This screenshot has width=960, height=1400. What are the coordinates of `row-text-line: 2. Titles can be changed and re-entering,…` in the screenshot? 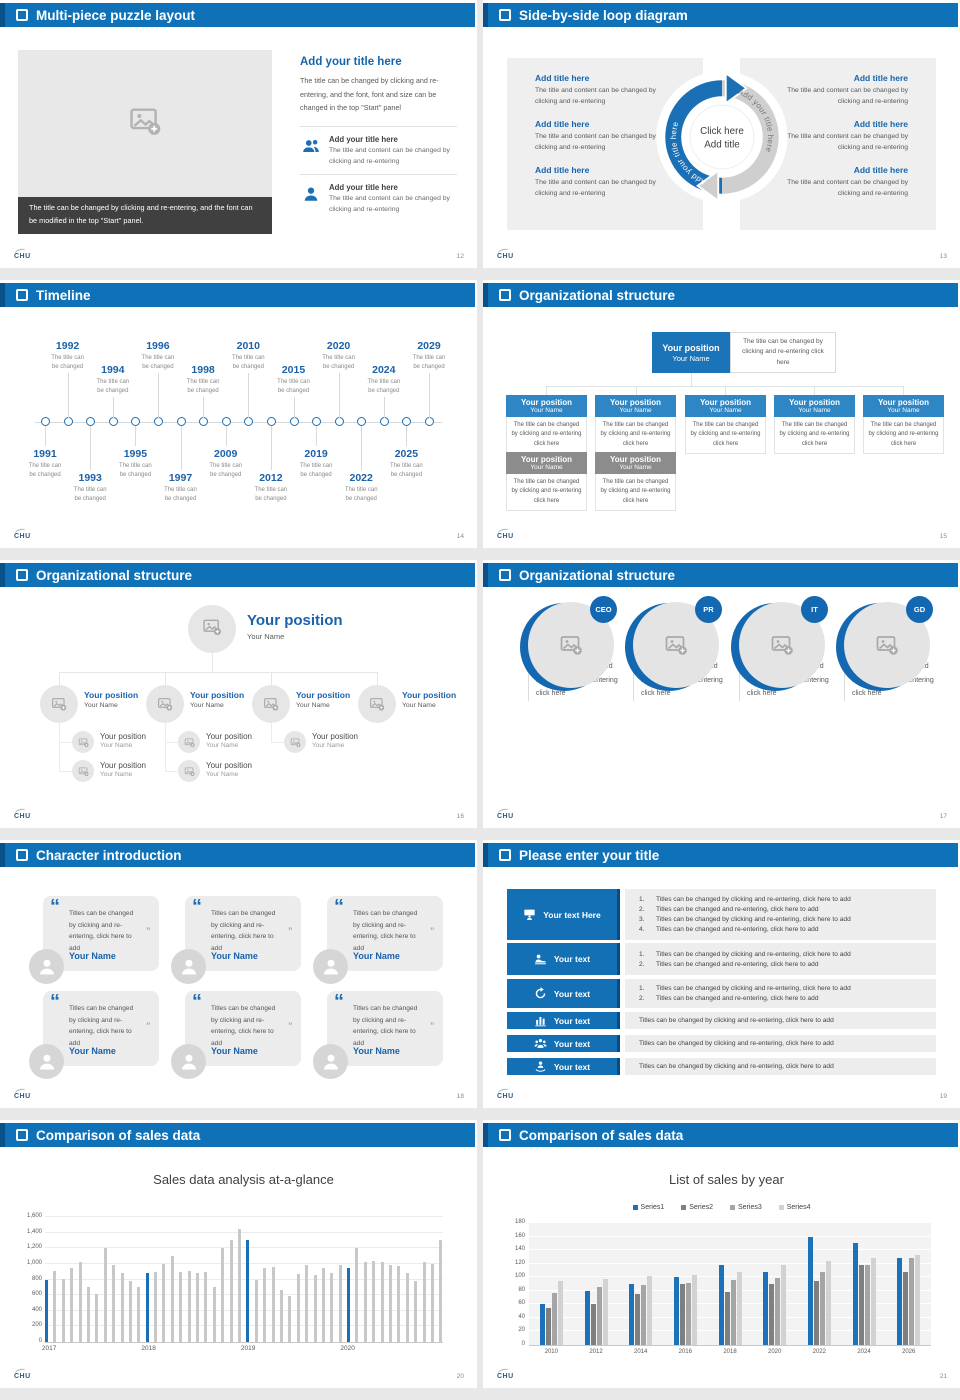 It's located at (787, 964).